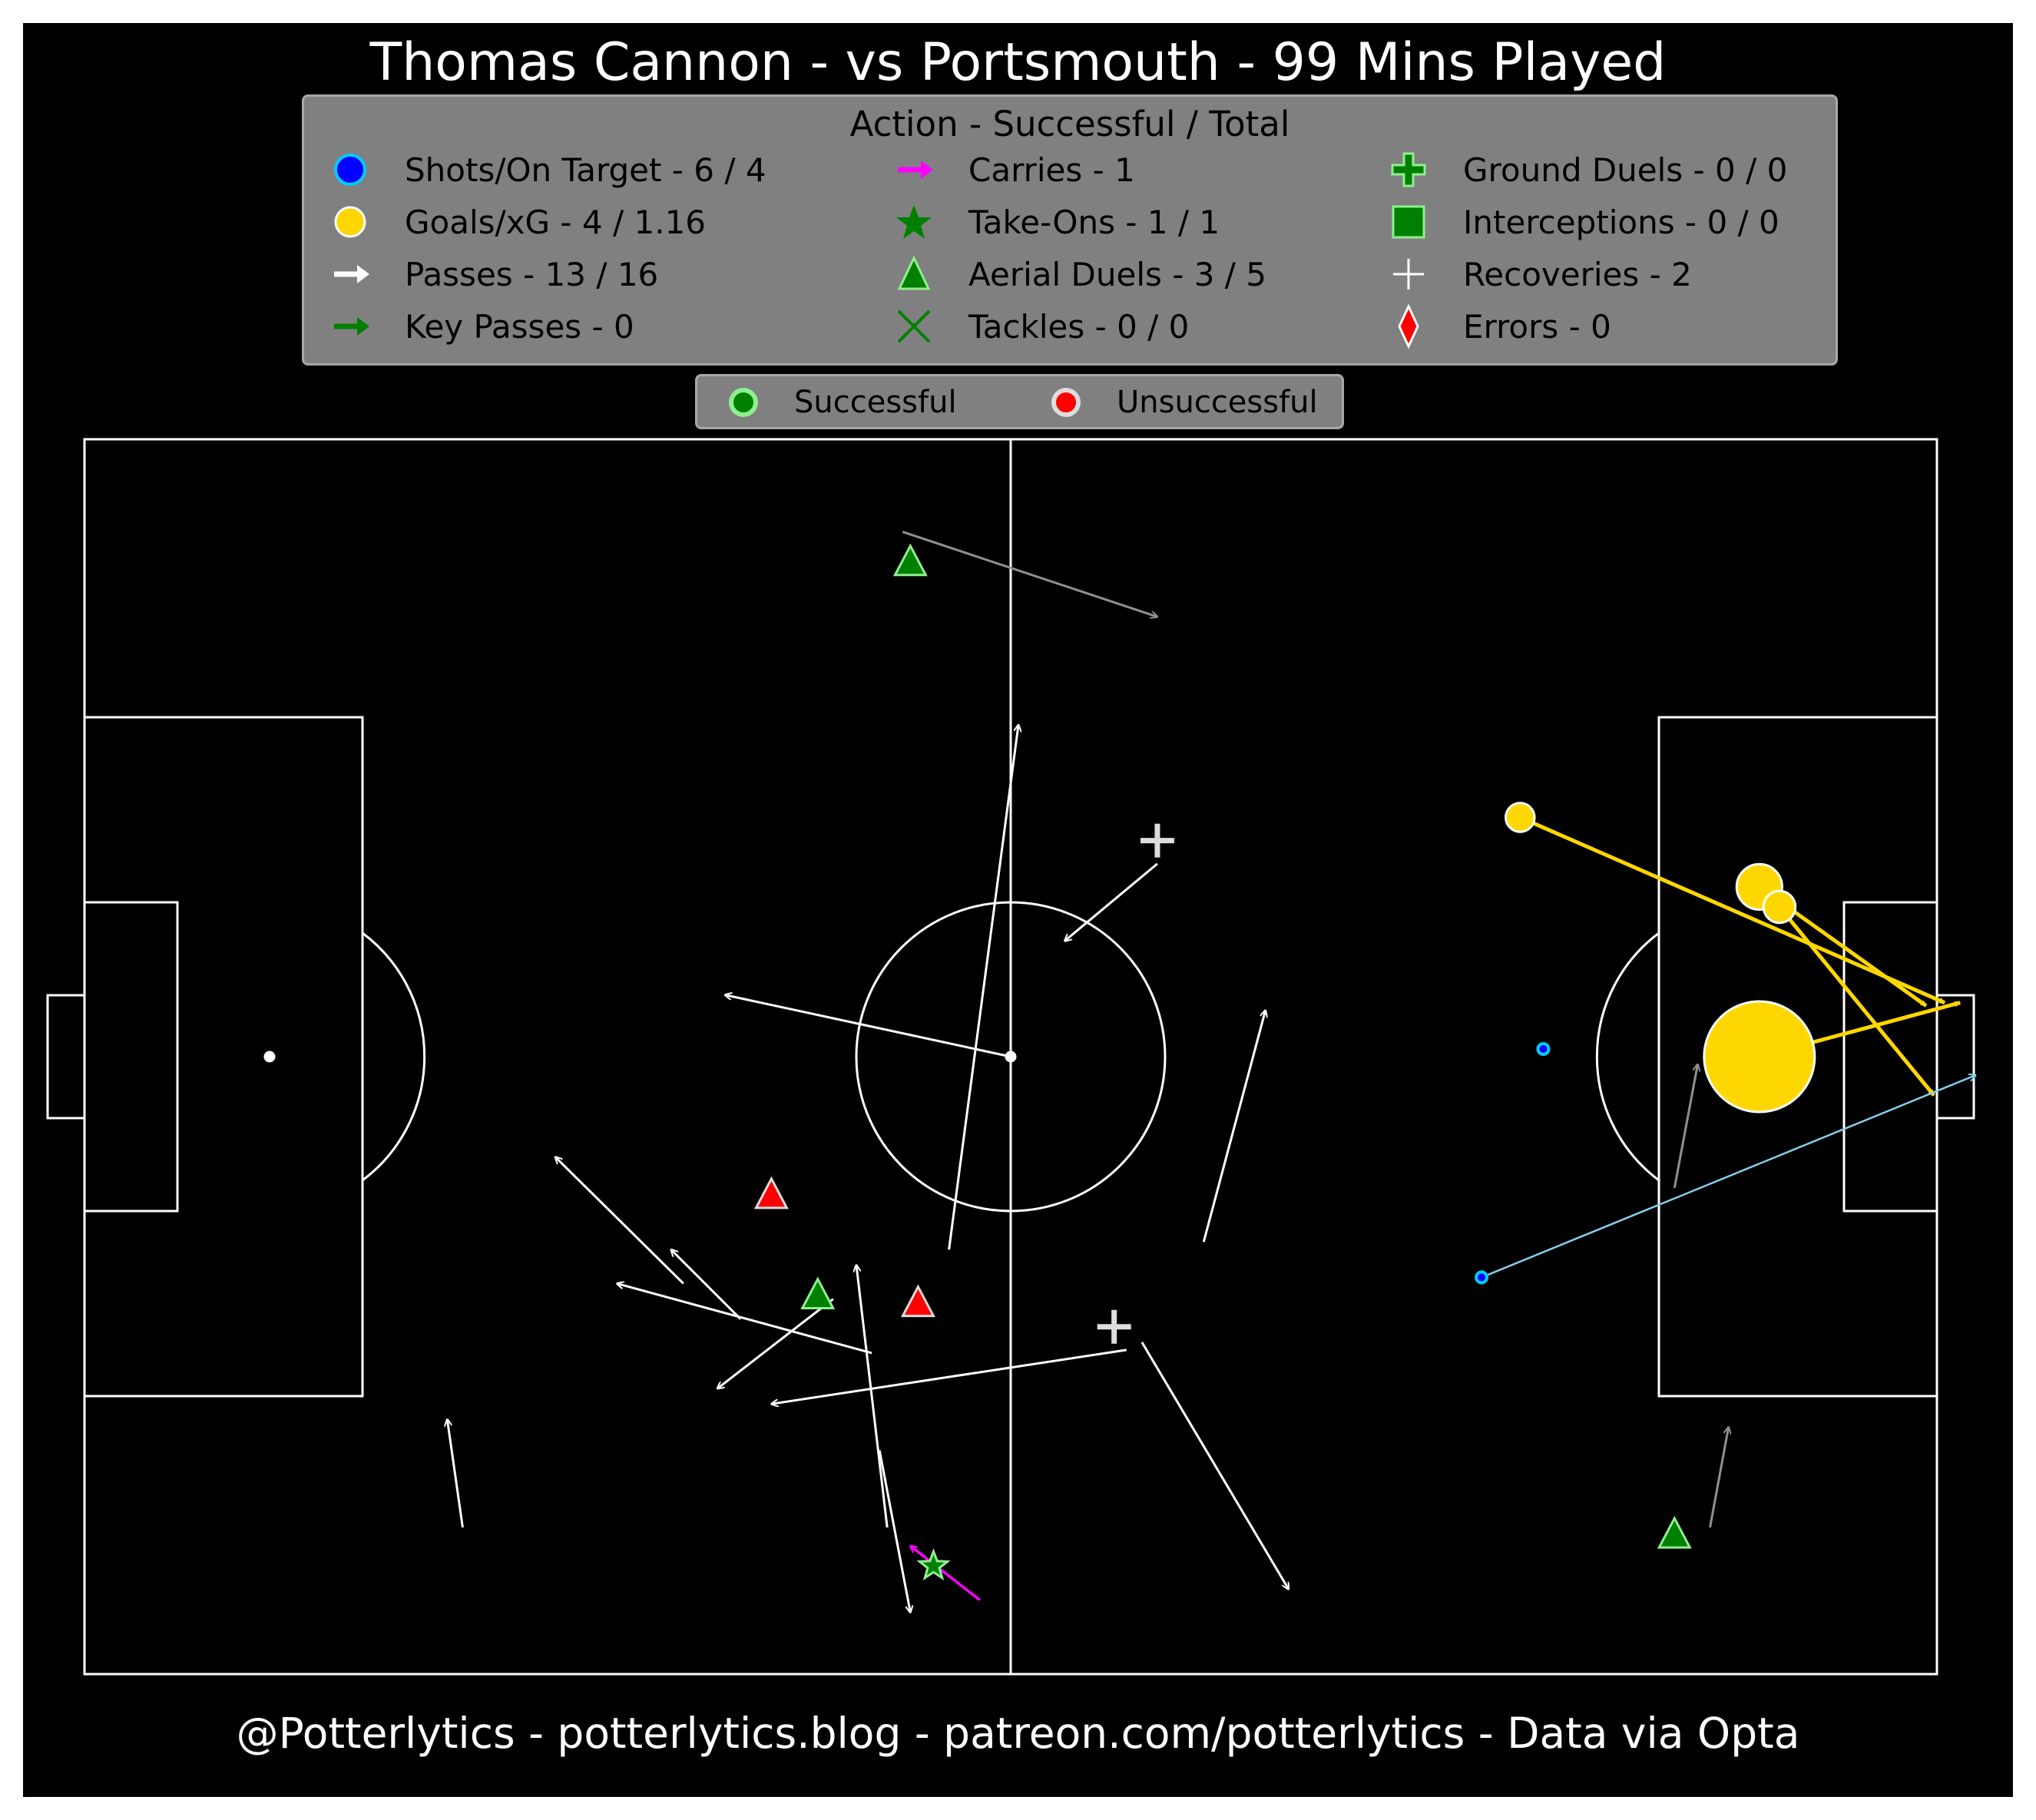 The height and width of the screenshot is (1820, 2036). What do you see at coordinates (350, 222) in the screenshot?
I see `gold-circle-icon` at bounding box center [350, 222].